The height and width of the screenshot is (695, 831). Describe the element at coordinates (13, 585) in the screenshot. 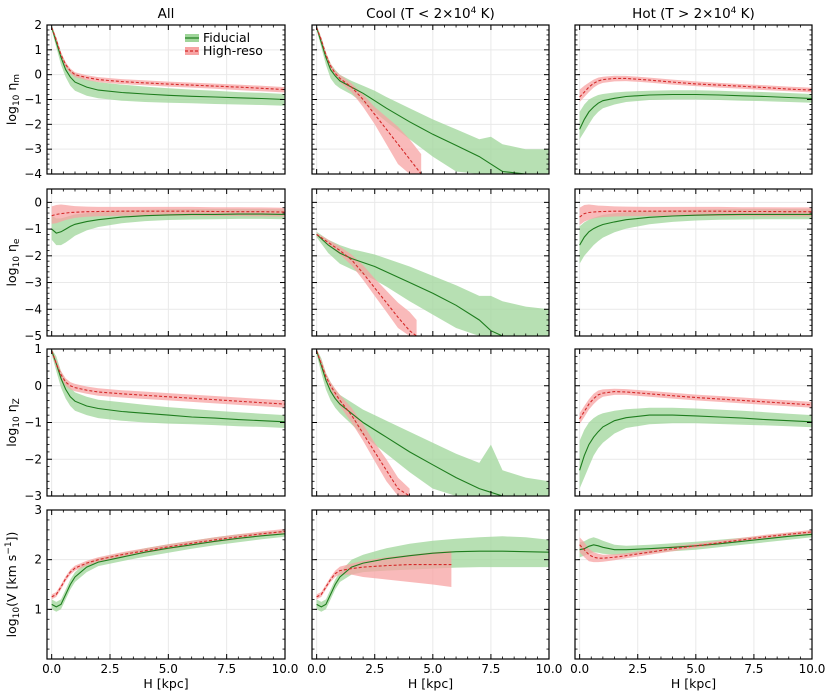

I see `y-axis-label-row-3: log10(V [km s−1])` at that location.